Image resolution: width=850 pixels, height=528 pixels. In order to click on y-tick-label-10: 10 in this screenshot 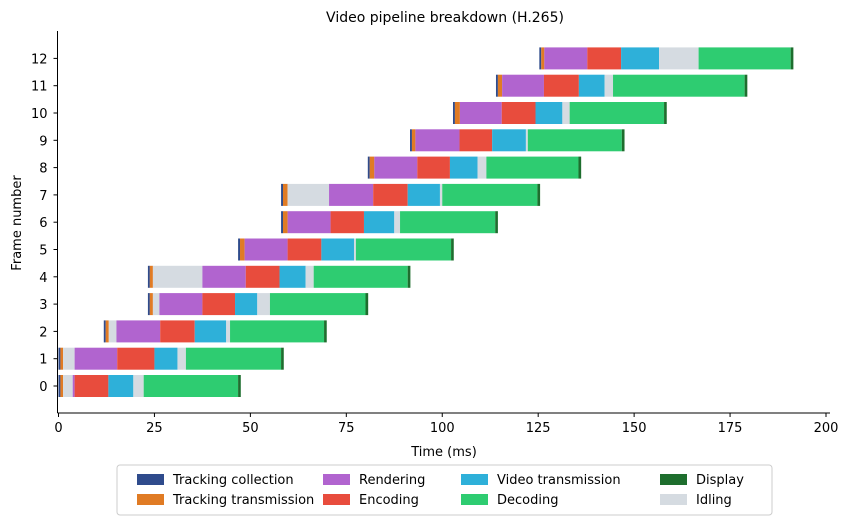, I will do `click(39, 114)`.